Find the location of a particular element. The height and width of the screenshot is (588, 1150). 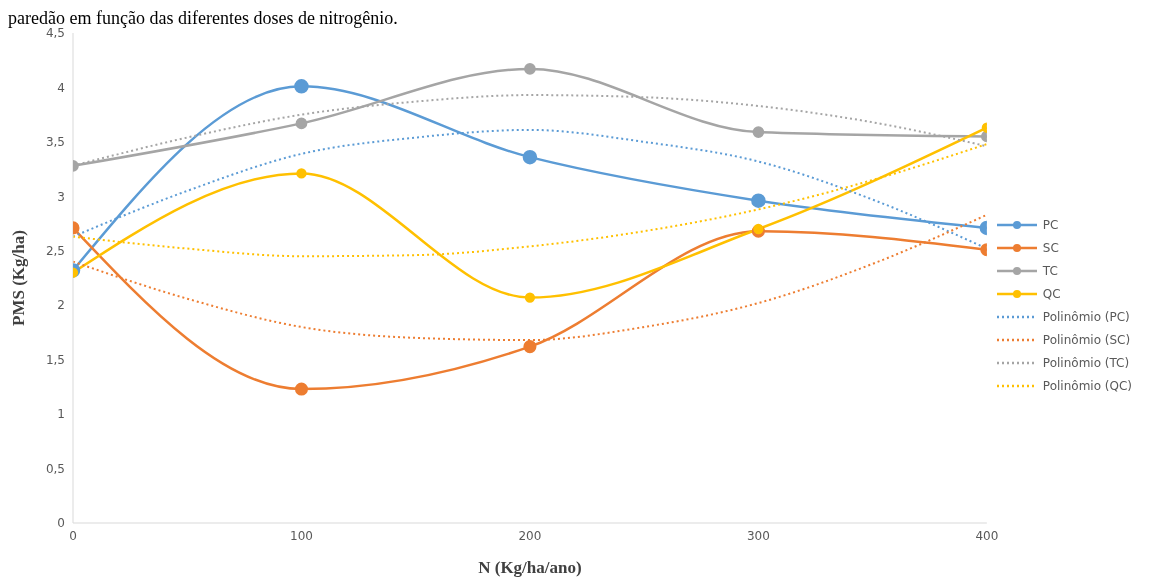

legend-label: SC is located at coordinates (1050, 248).